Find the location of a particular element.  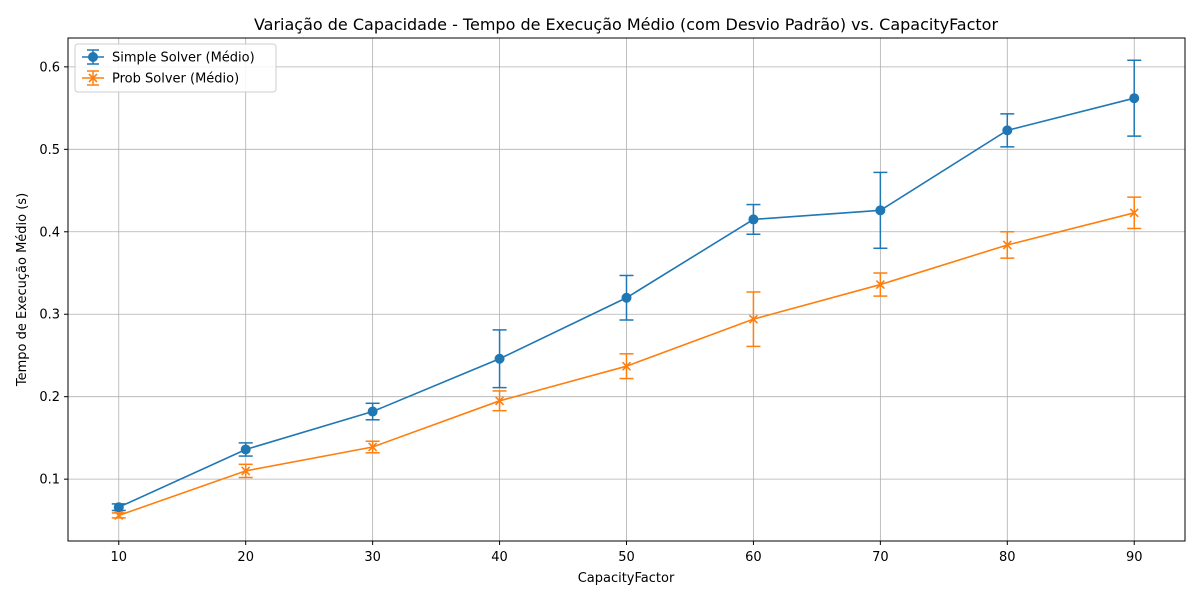

y-axis-label: Tempo de Execução Médio (s) is located at coordinates (22, 290).